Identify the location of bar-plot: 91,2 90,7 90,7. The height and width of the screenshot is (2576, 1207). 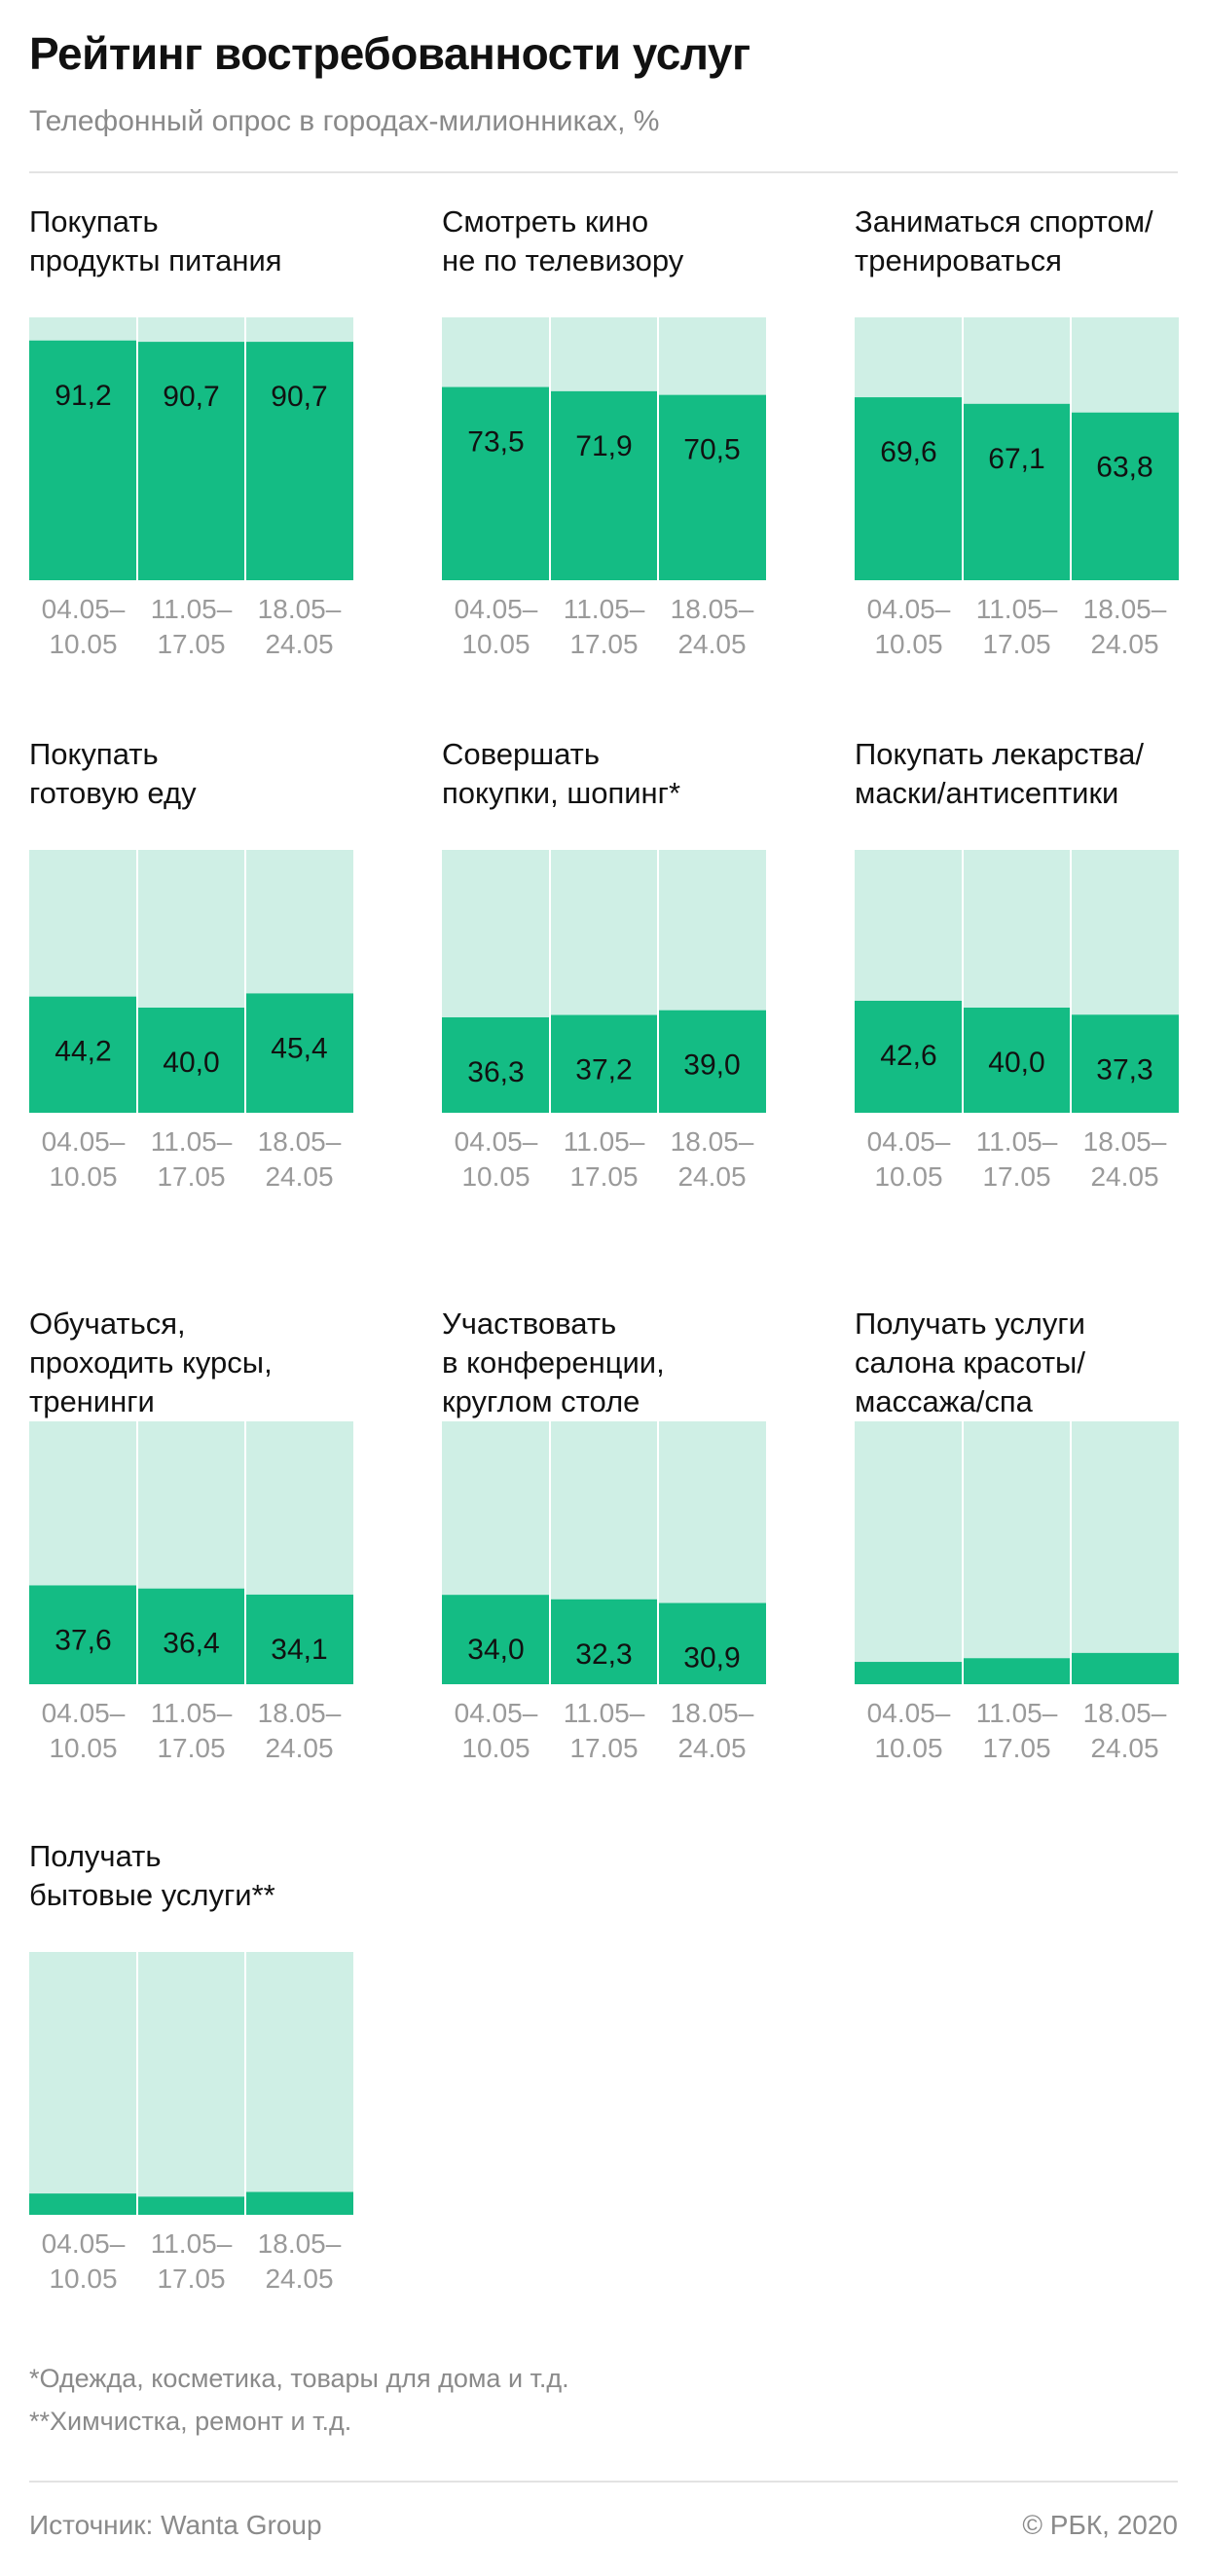
(191, 448).